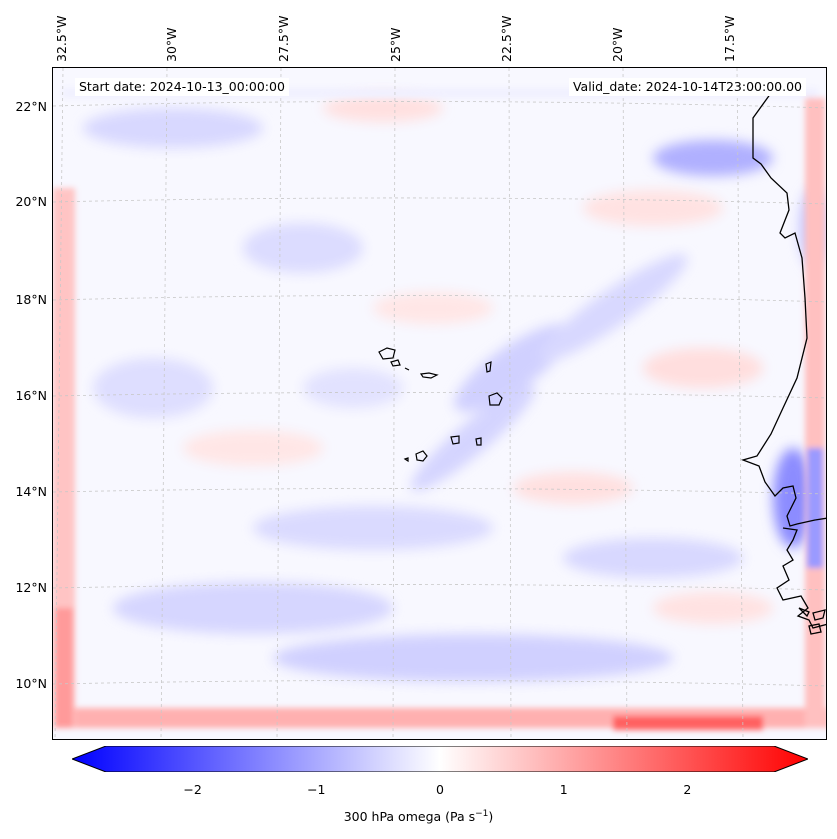 Image resolution: width=837 pixels, height=839 pixels. I want to click on colorbar-tick-0: 0, so click(440, 789).